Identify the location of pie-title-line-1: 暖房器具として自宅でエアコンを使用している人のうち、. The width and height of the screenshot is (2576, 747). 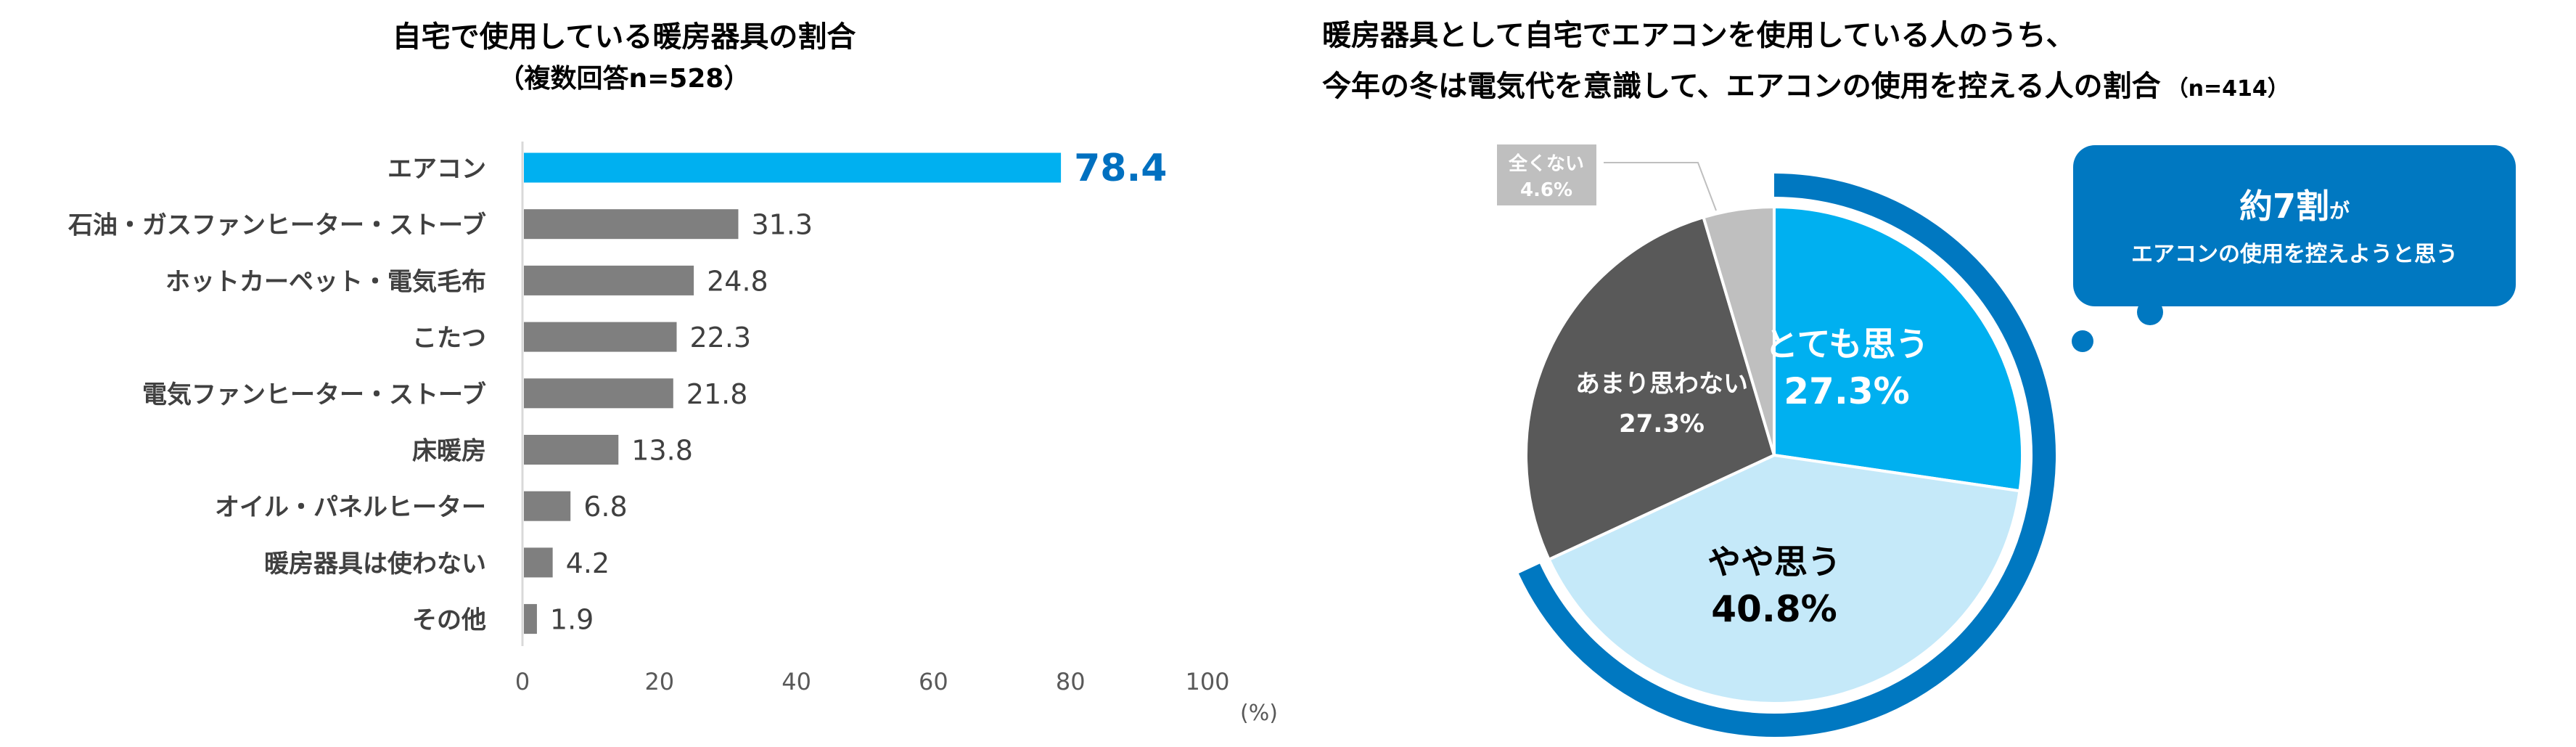
(1698, 35).